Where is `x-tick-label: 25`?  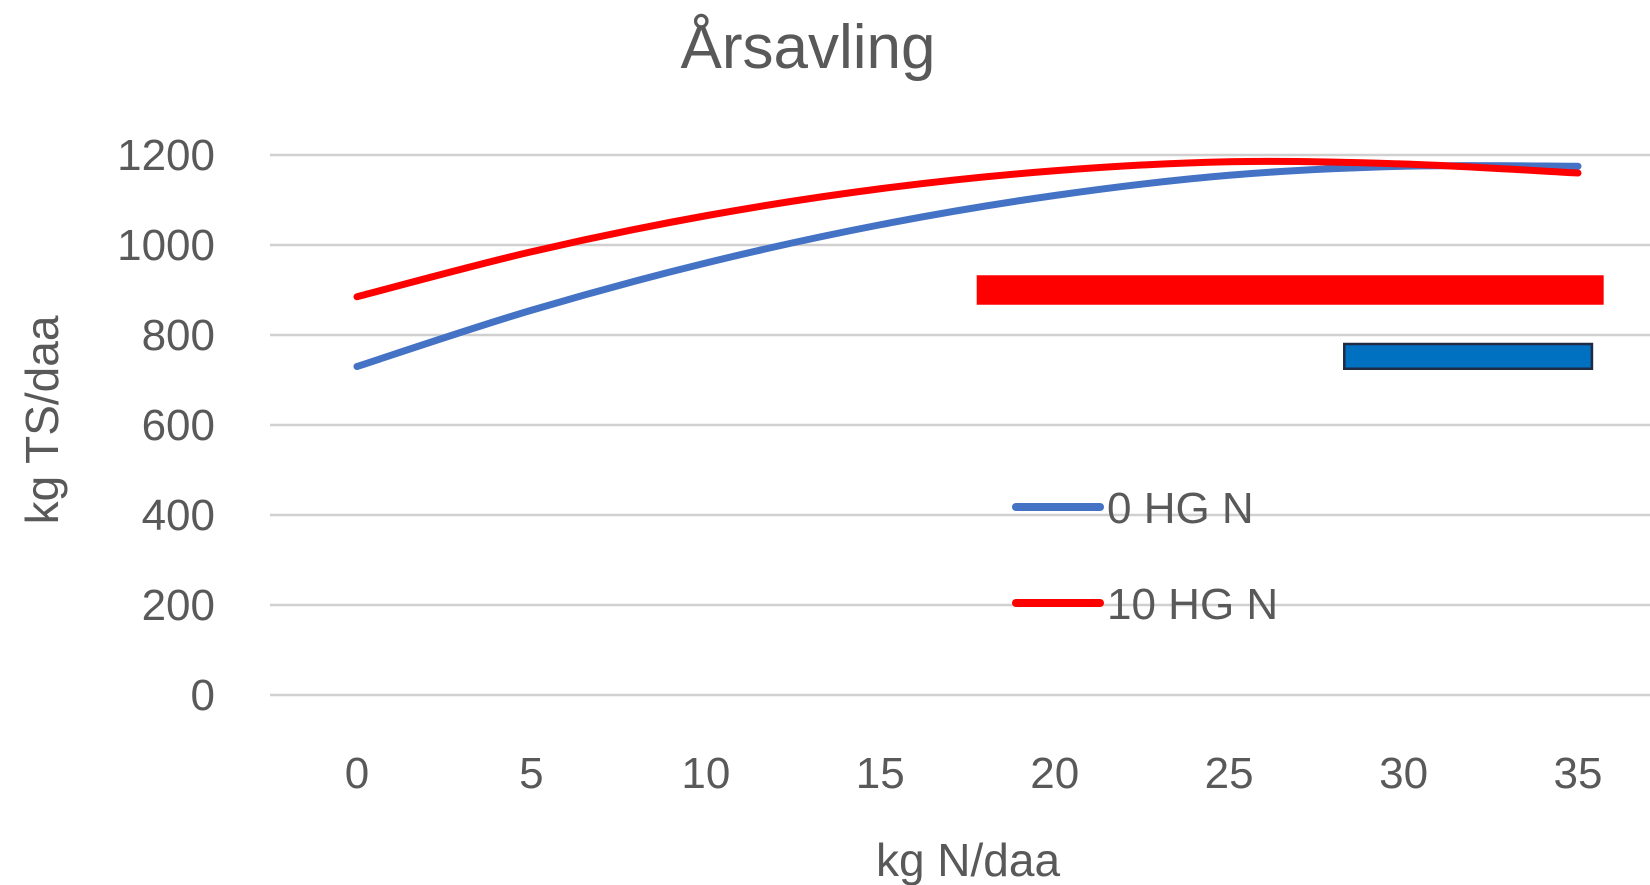 x-tick-label: 25 is located at coordinates (1229, 773).